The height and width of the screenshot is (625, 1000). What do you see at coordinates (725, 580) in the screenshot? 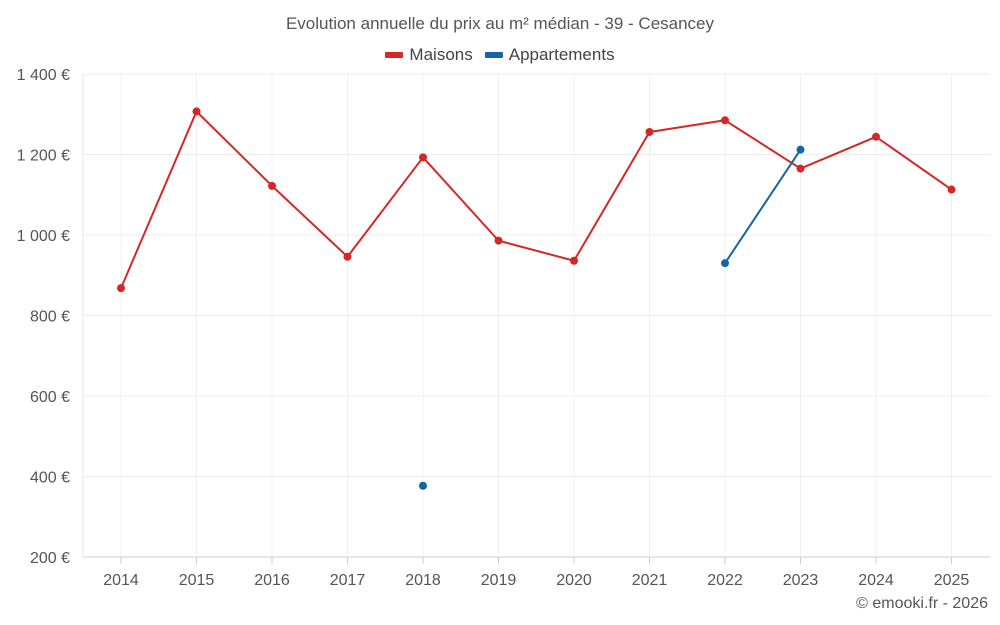
I see `x-tick-label: 2022` at bounding box center [725, 580].